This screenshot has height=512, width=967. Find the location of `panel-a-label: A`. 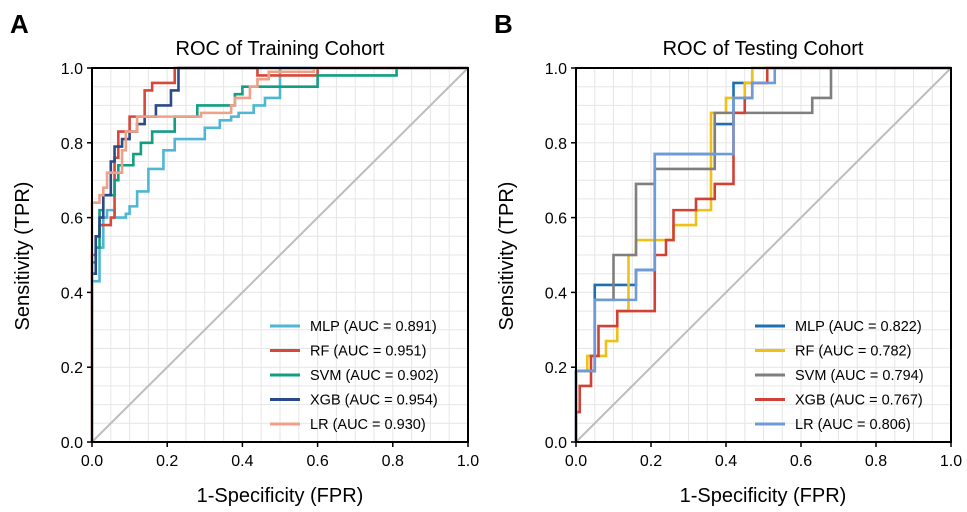

panel-a-label: A is located at coordinates (19, 24).